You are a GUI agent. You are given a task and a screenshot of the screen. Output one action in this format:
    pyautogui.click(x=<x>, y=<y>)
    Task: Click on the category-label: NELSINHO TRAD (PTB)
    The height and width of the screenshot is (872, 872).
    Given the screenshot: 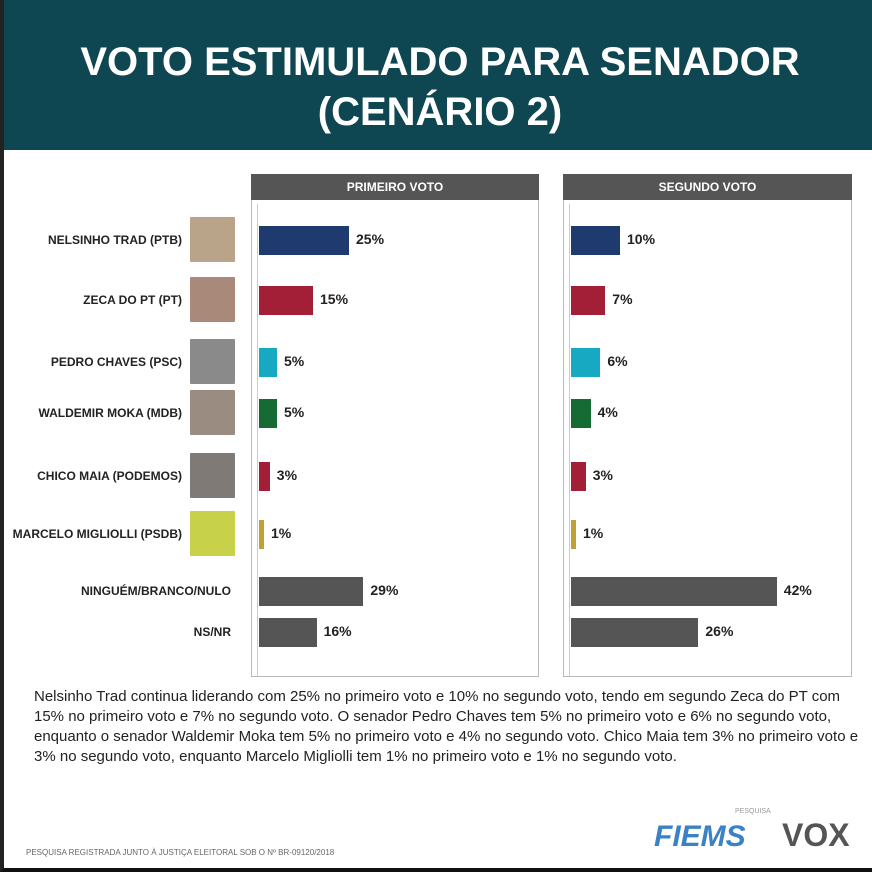 What is the action you would take?
    pyautogui.click(x=115, y=240)
    